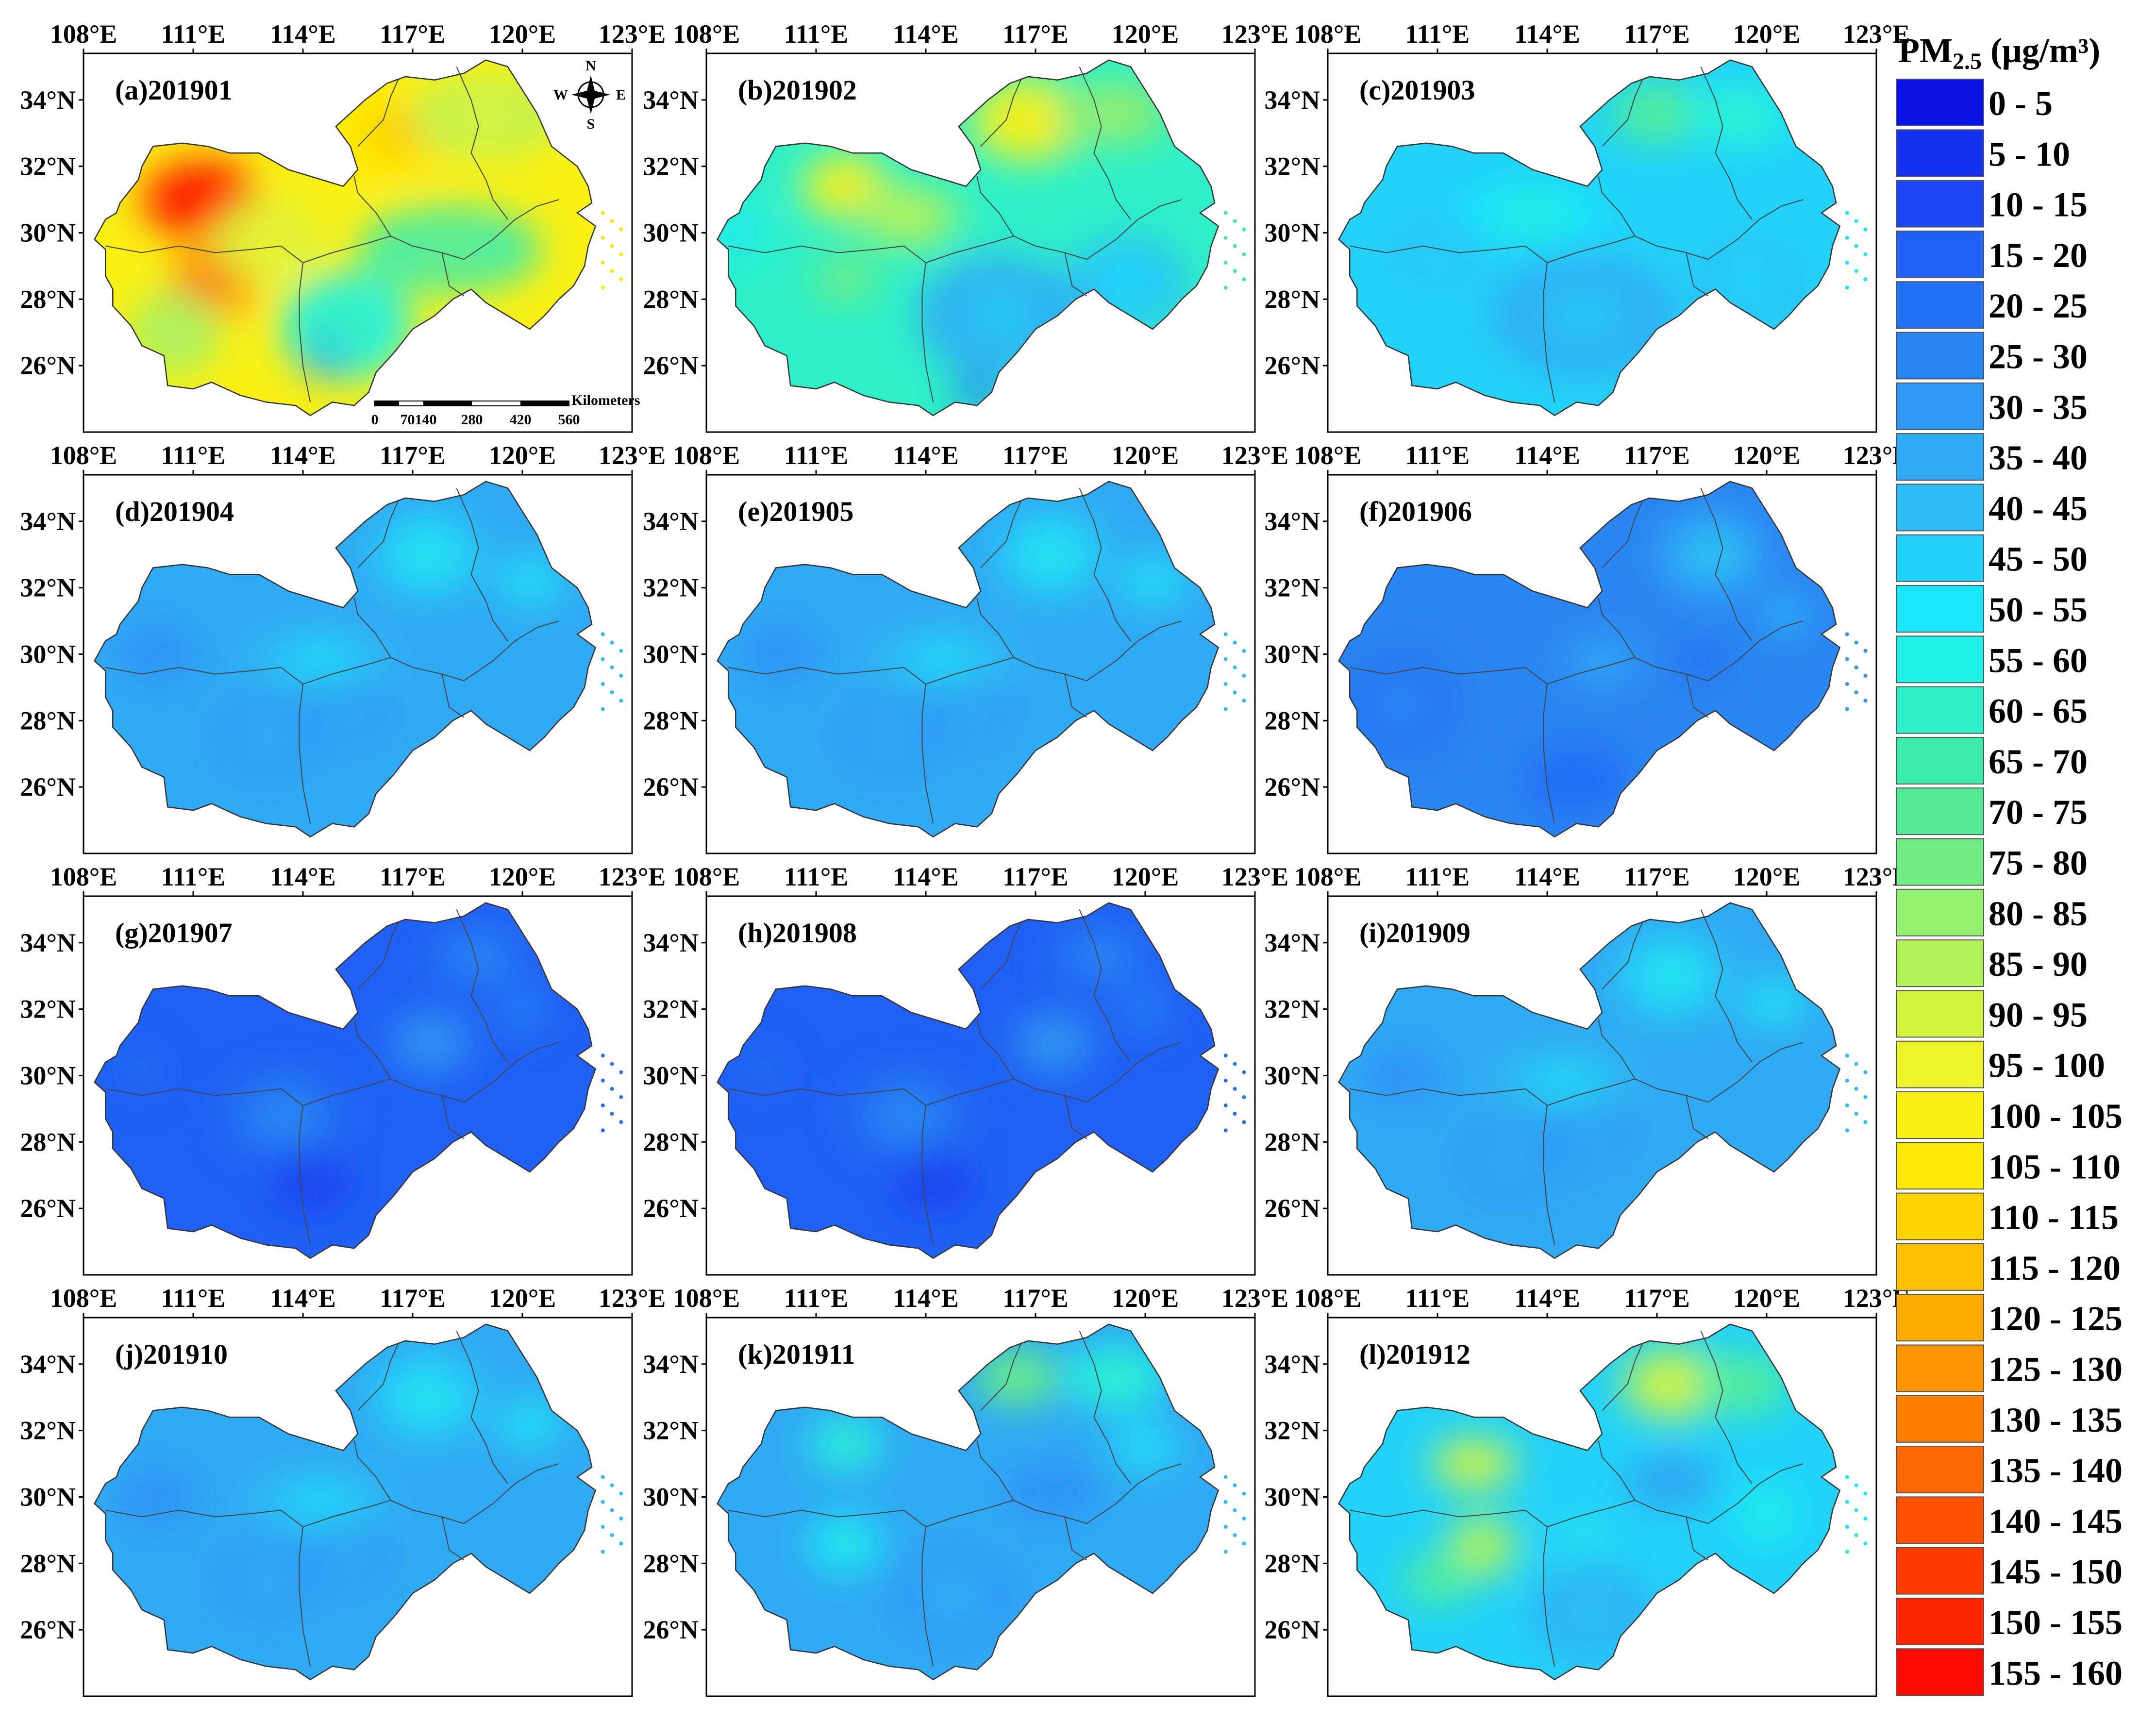  What do you see at coordinates (419, 420) in the screenshot?
I see `scale-bar-label: 70140` at bounding box center [419, 420].